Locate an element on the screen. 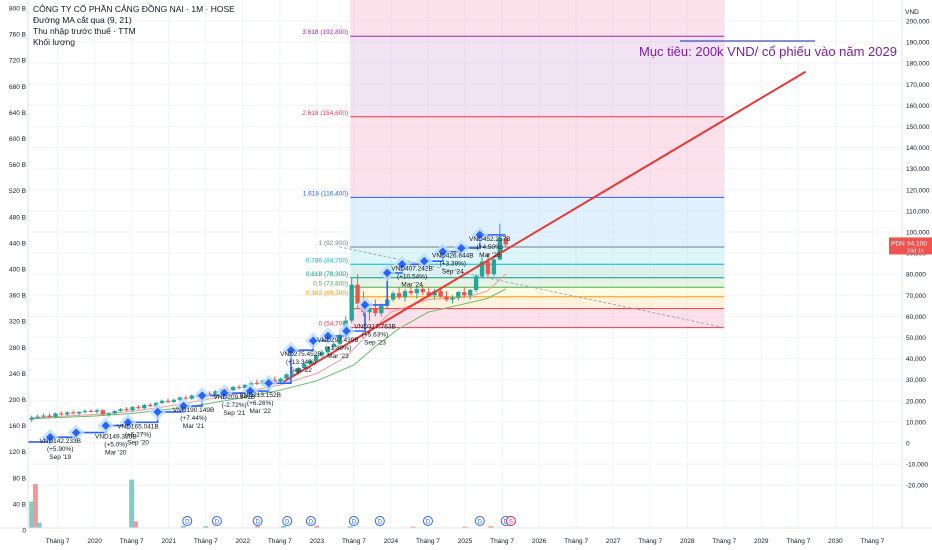 The image size is (932, 550). left-axis-tick: 200 B is located at coordinates (17, 400).